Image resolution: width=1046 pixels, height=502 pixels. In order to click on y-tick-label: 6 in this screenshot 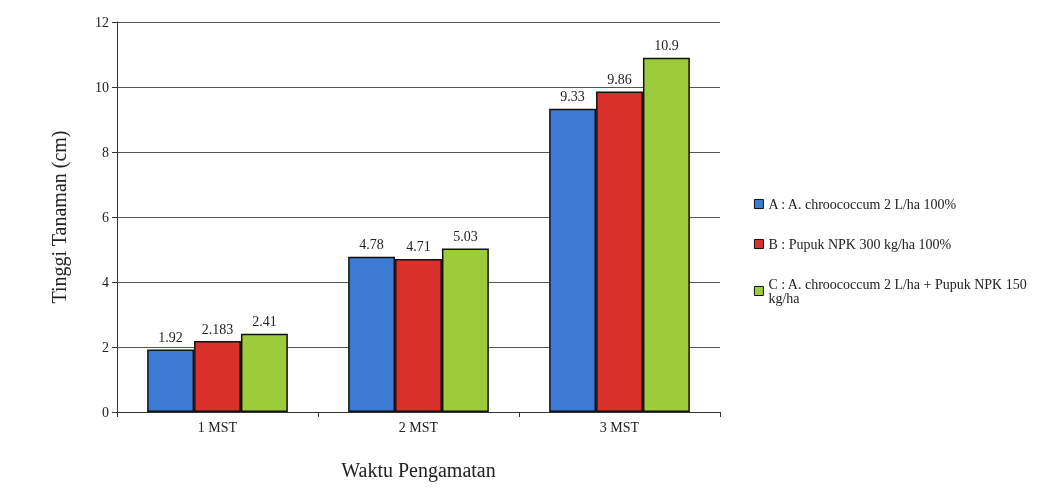, I will do `click(105, 217)`.